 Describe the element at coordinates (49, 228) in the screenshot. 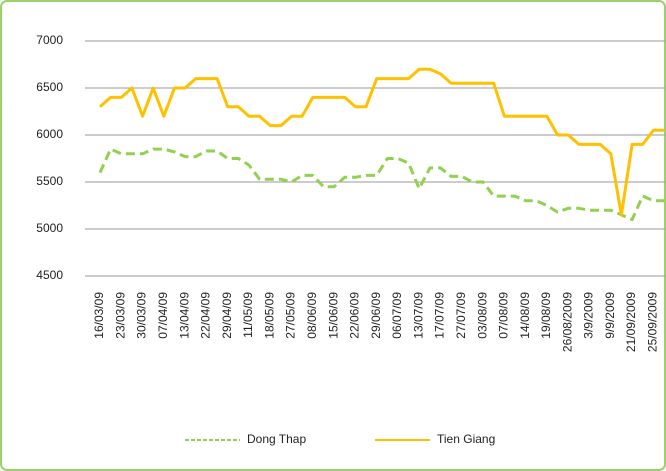

I see `y-tick-label: 5000` at that location.